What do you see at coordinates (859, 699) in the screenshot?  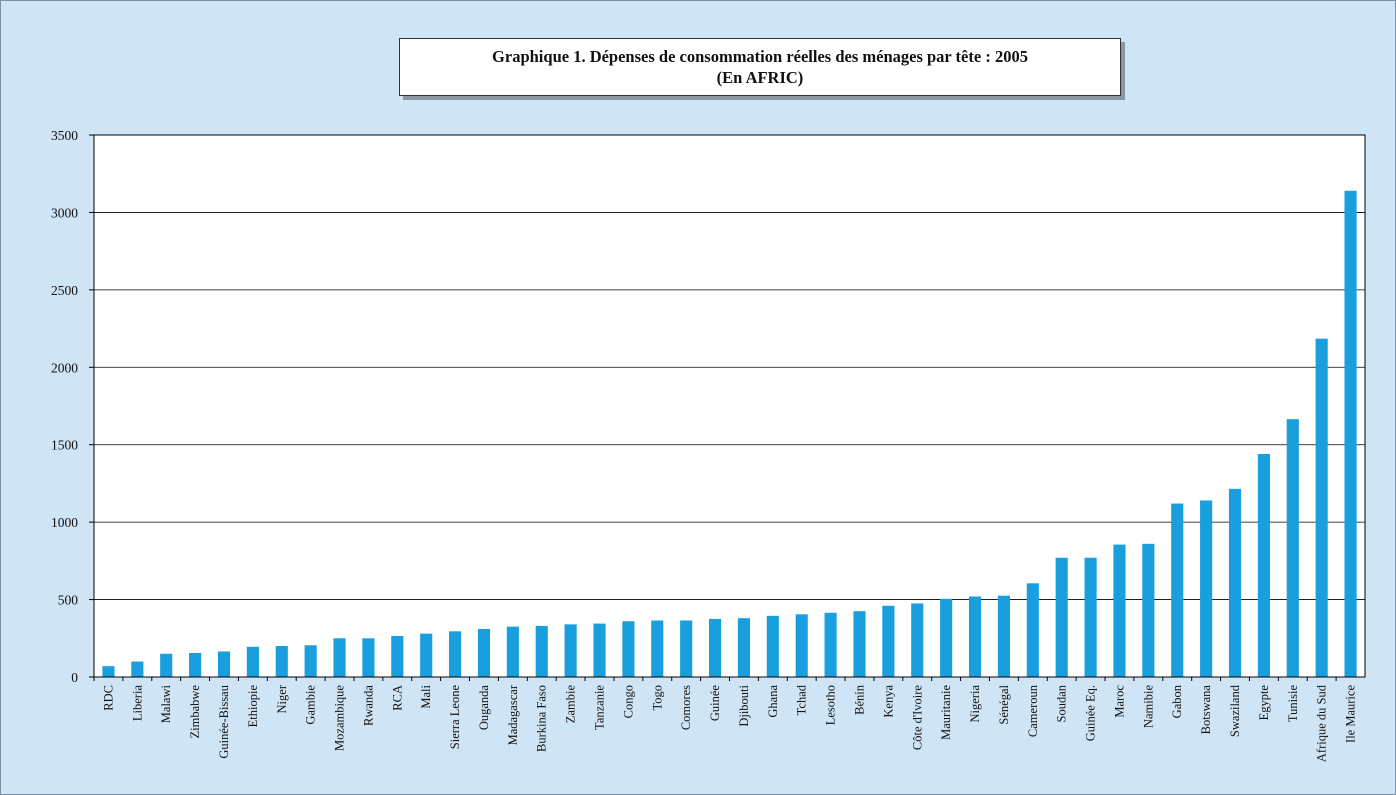 I see `category-label: Bénin` at bounding box center [859, 699].